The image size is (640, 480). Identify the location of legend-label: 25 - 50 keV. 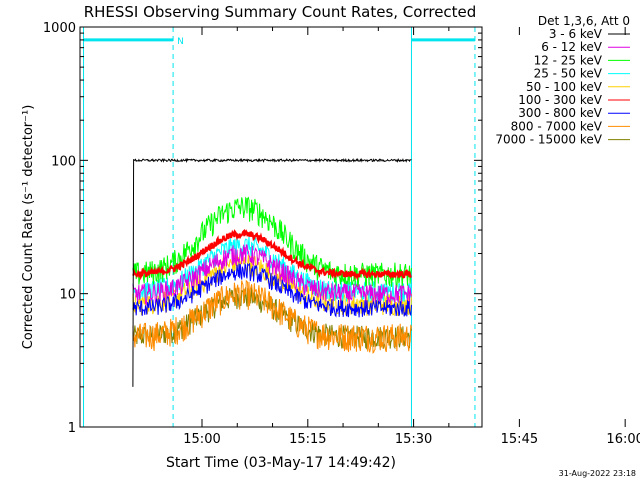
(568, 74).